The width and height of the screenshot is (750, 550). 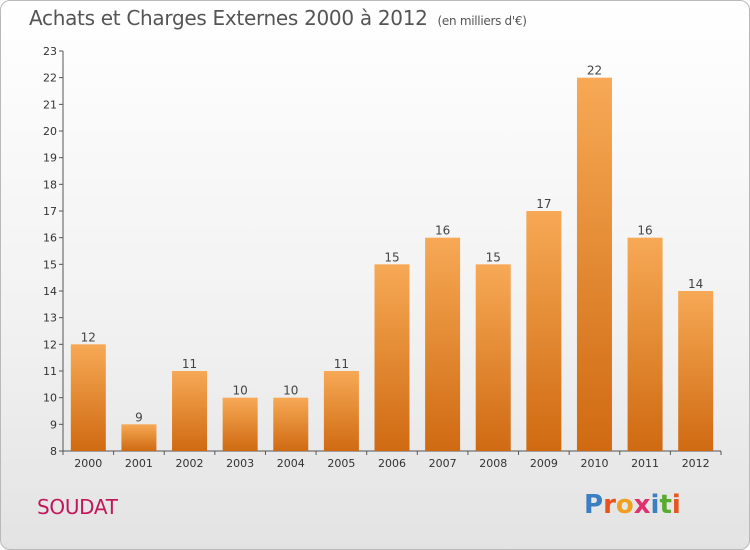 I want to click on data-label: 22, so click(x=594, y=71).